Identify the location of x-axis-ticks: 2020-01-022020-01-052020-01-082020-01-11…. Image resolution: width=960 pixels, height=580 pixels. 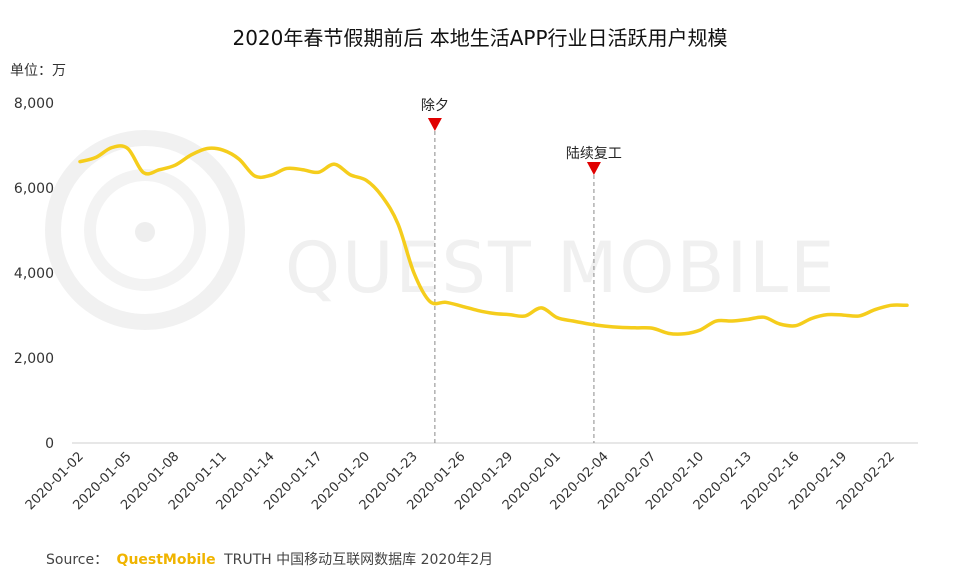
(460, 481).